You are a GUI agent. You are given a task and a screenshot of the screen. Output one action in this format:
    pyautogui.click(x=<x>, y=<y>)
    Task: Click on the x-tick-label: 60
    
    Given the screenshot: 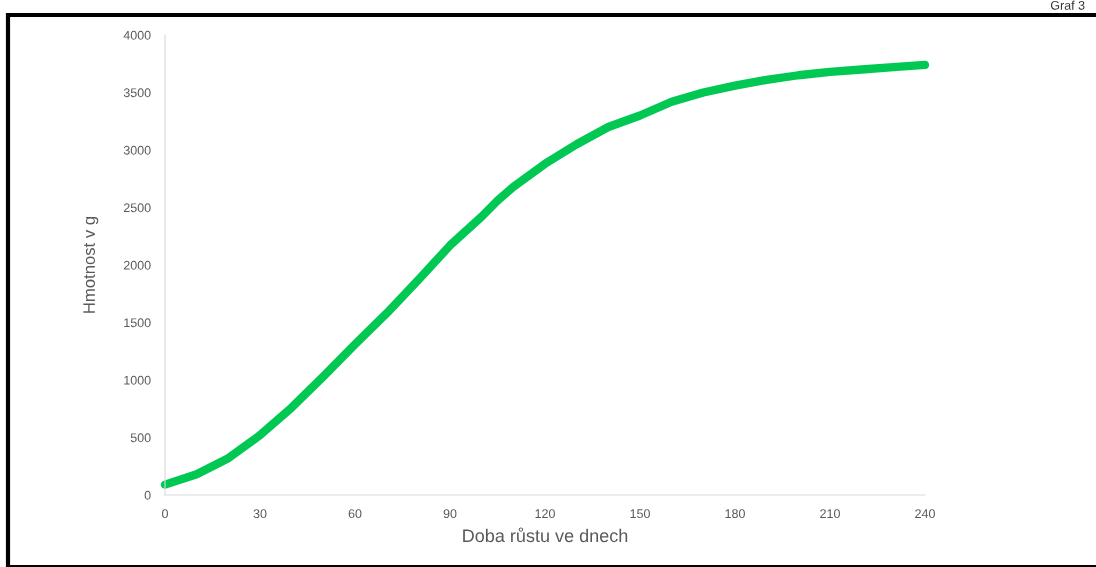 What is the action you would take?
    pyautogui.click(x=355, y=514)
    